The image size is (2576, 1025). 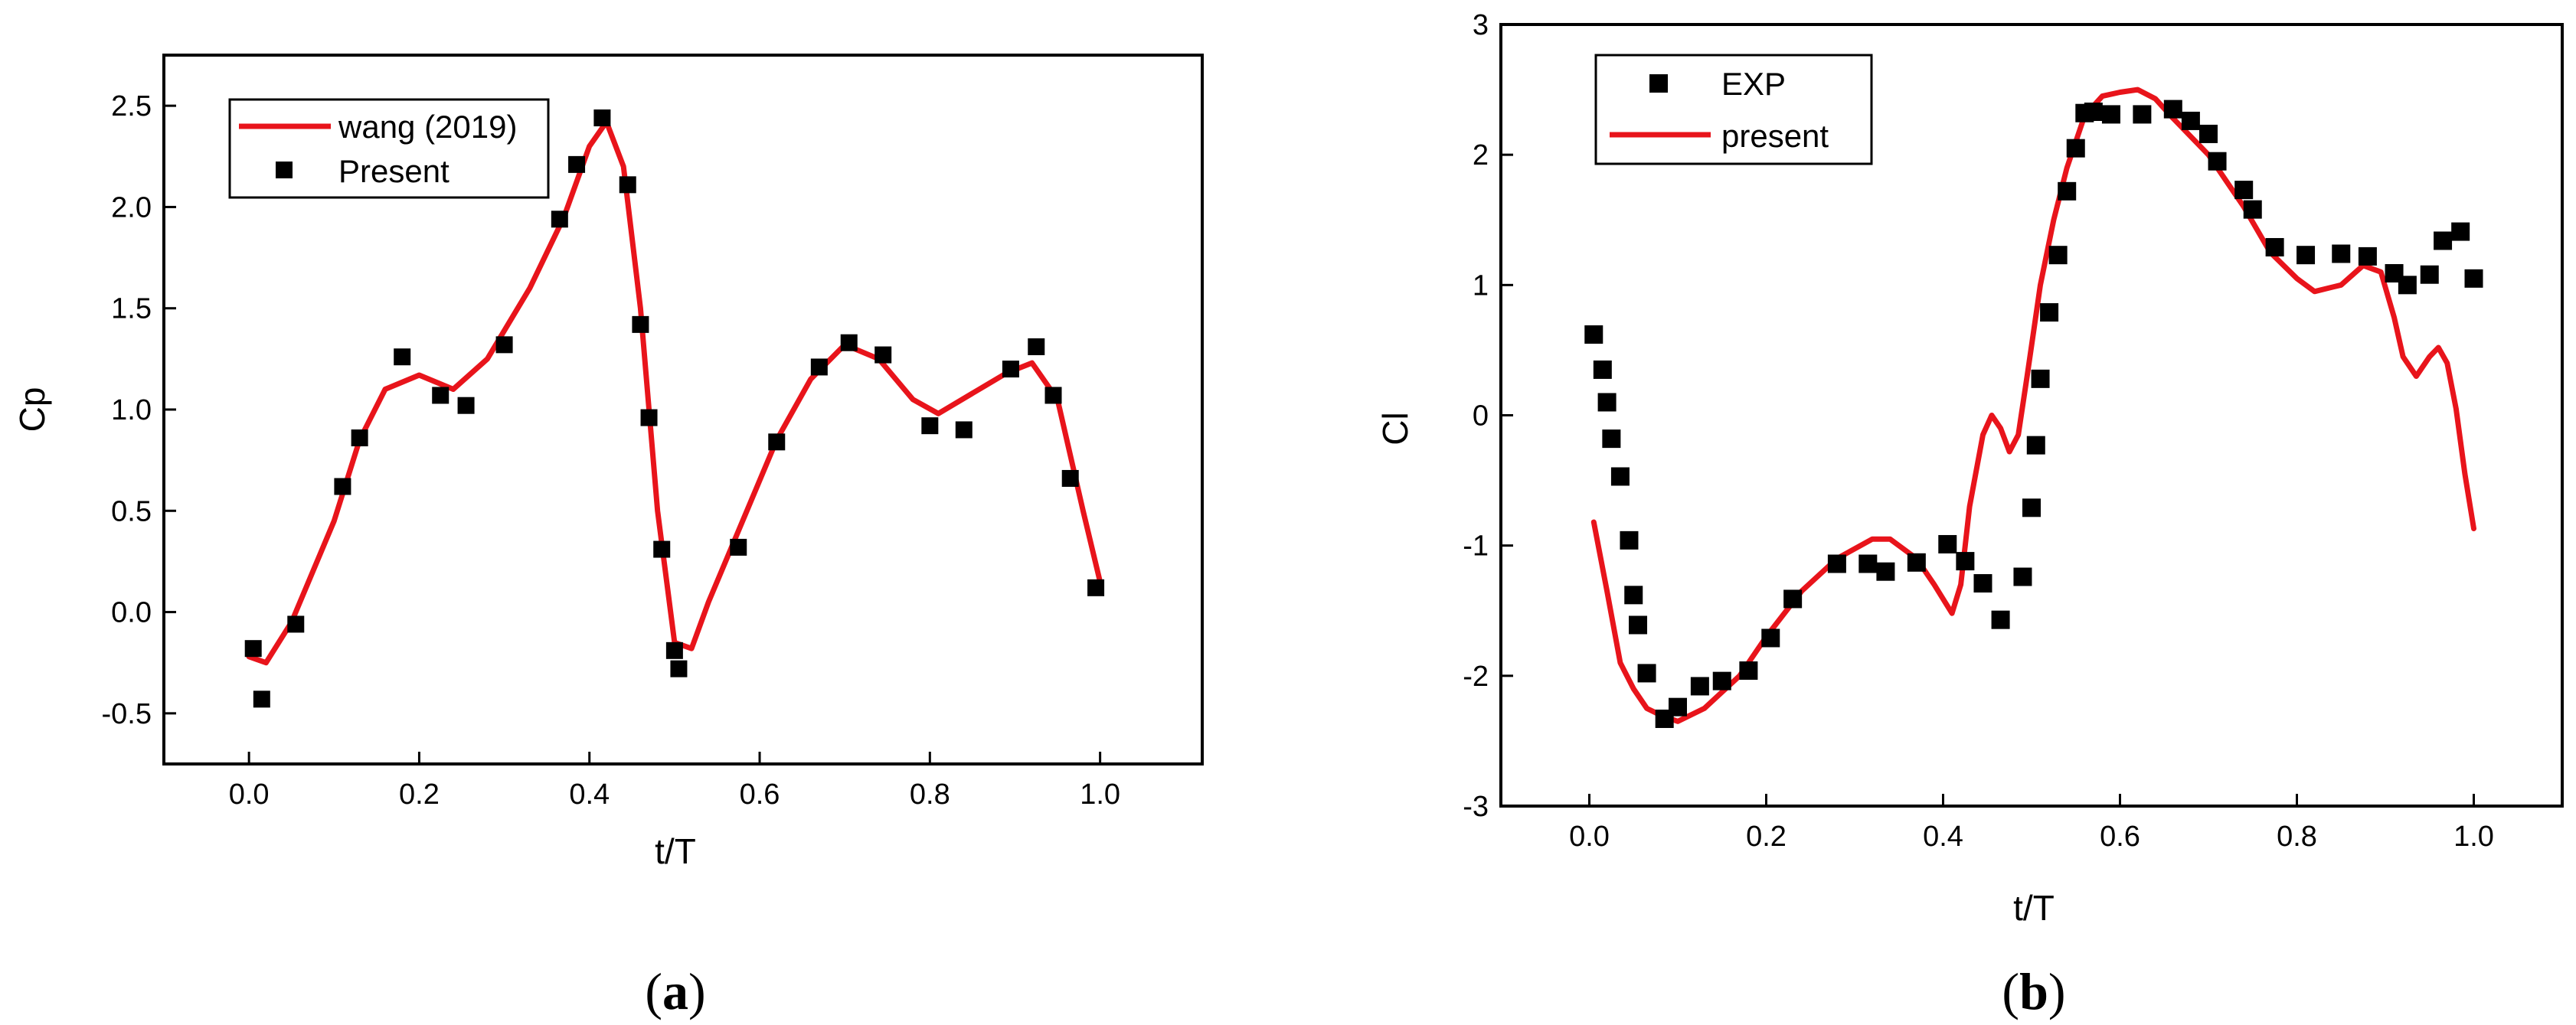 I want to click on panel-a-x-tick-label: 0.0, so click(x=249, y=795).